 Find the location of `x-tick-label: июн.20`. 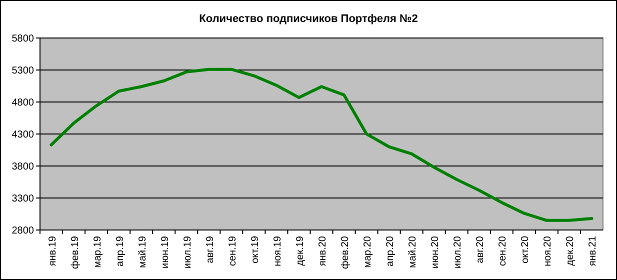

x-tick-label: июн.20 is located at coordinates (436, 252).